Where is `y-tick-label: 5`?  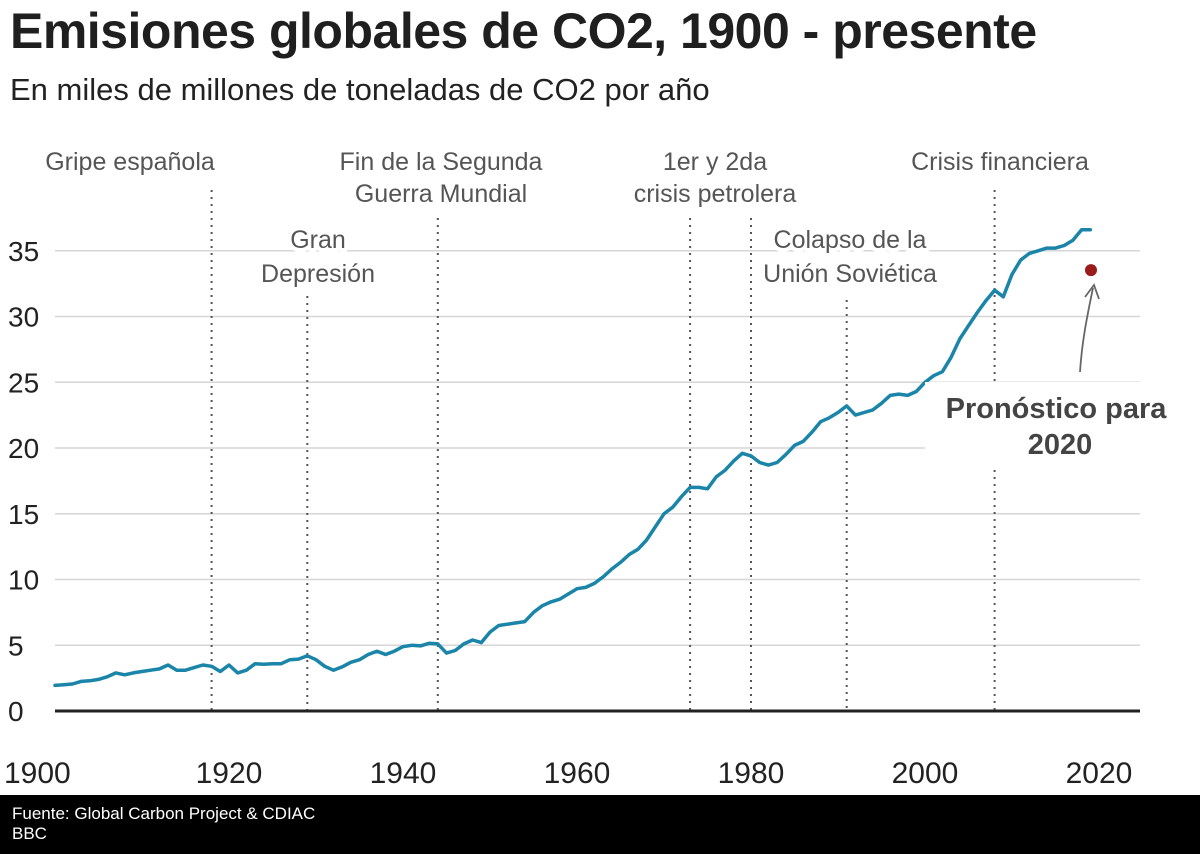 y-tick-label: 5 is located at coordinates (16, 645).